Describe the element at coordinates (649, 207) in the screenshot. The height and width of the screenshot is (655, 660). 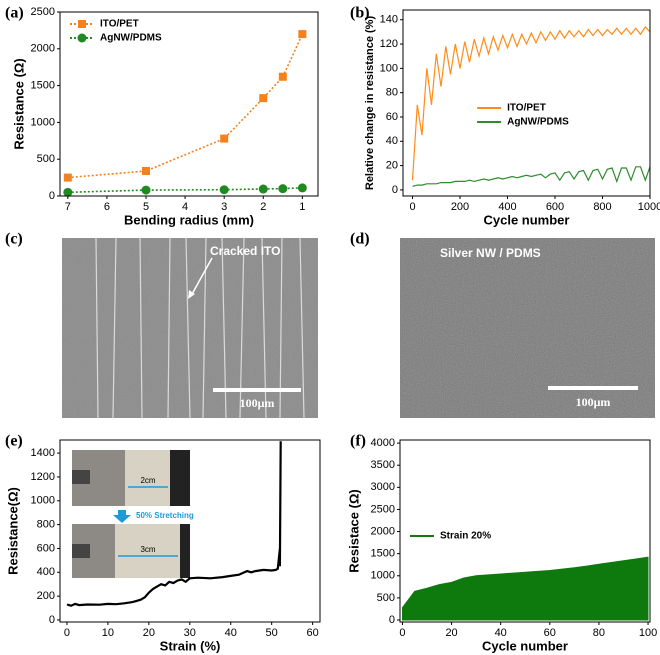
I see `x-tick-label: 1000` at that location.